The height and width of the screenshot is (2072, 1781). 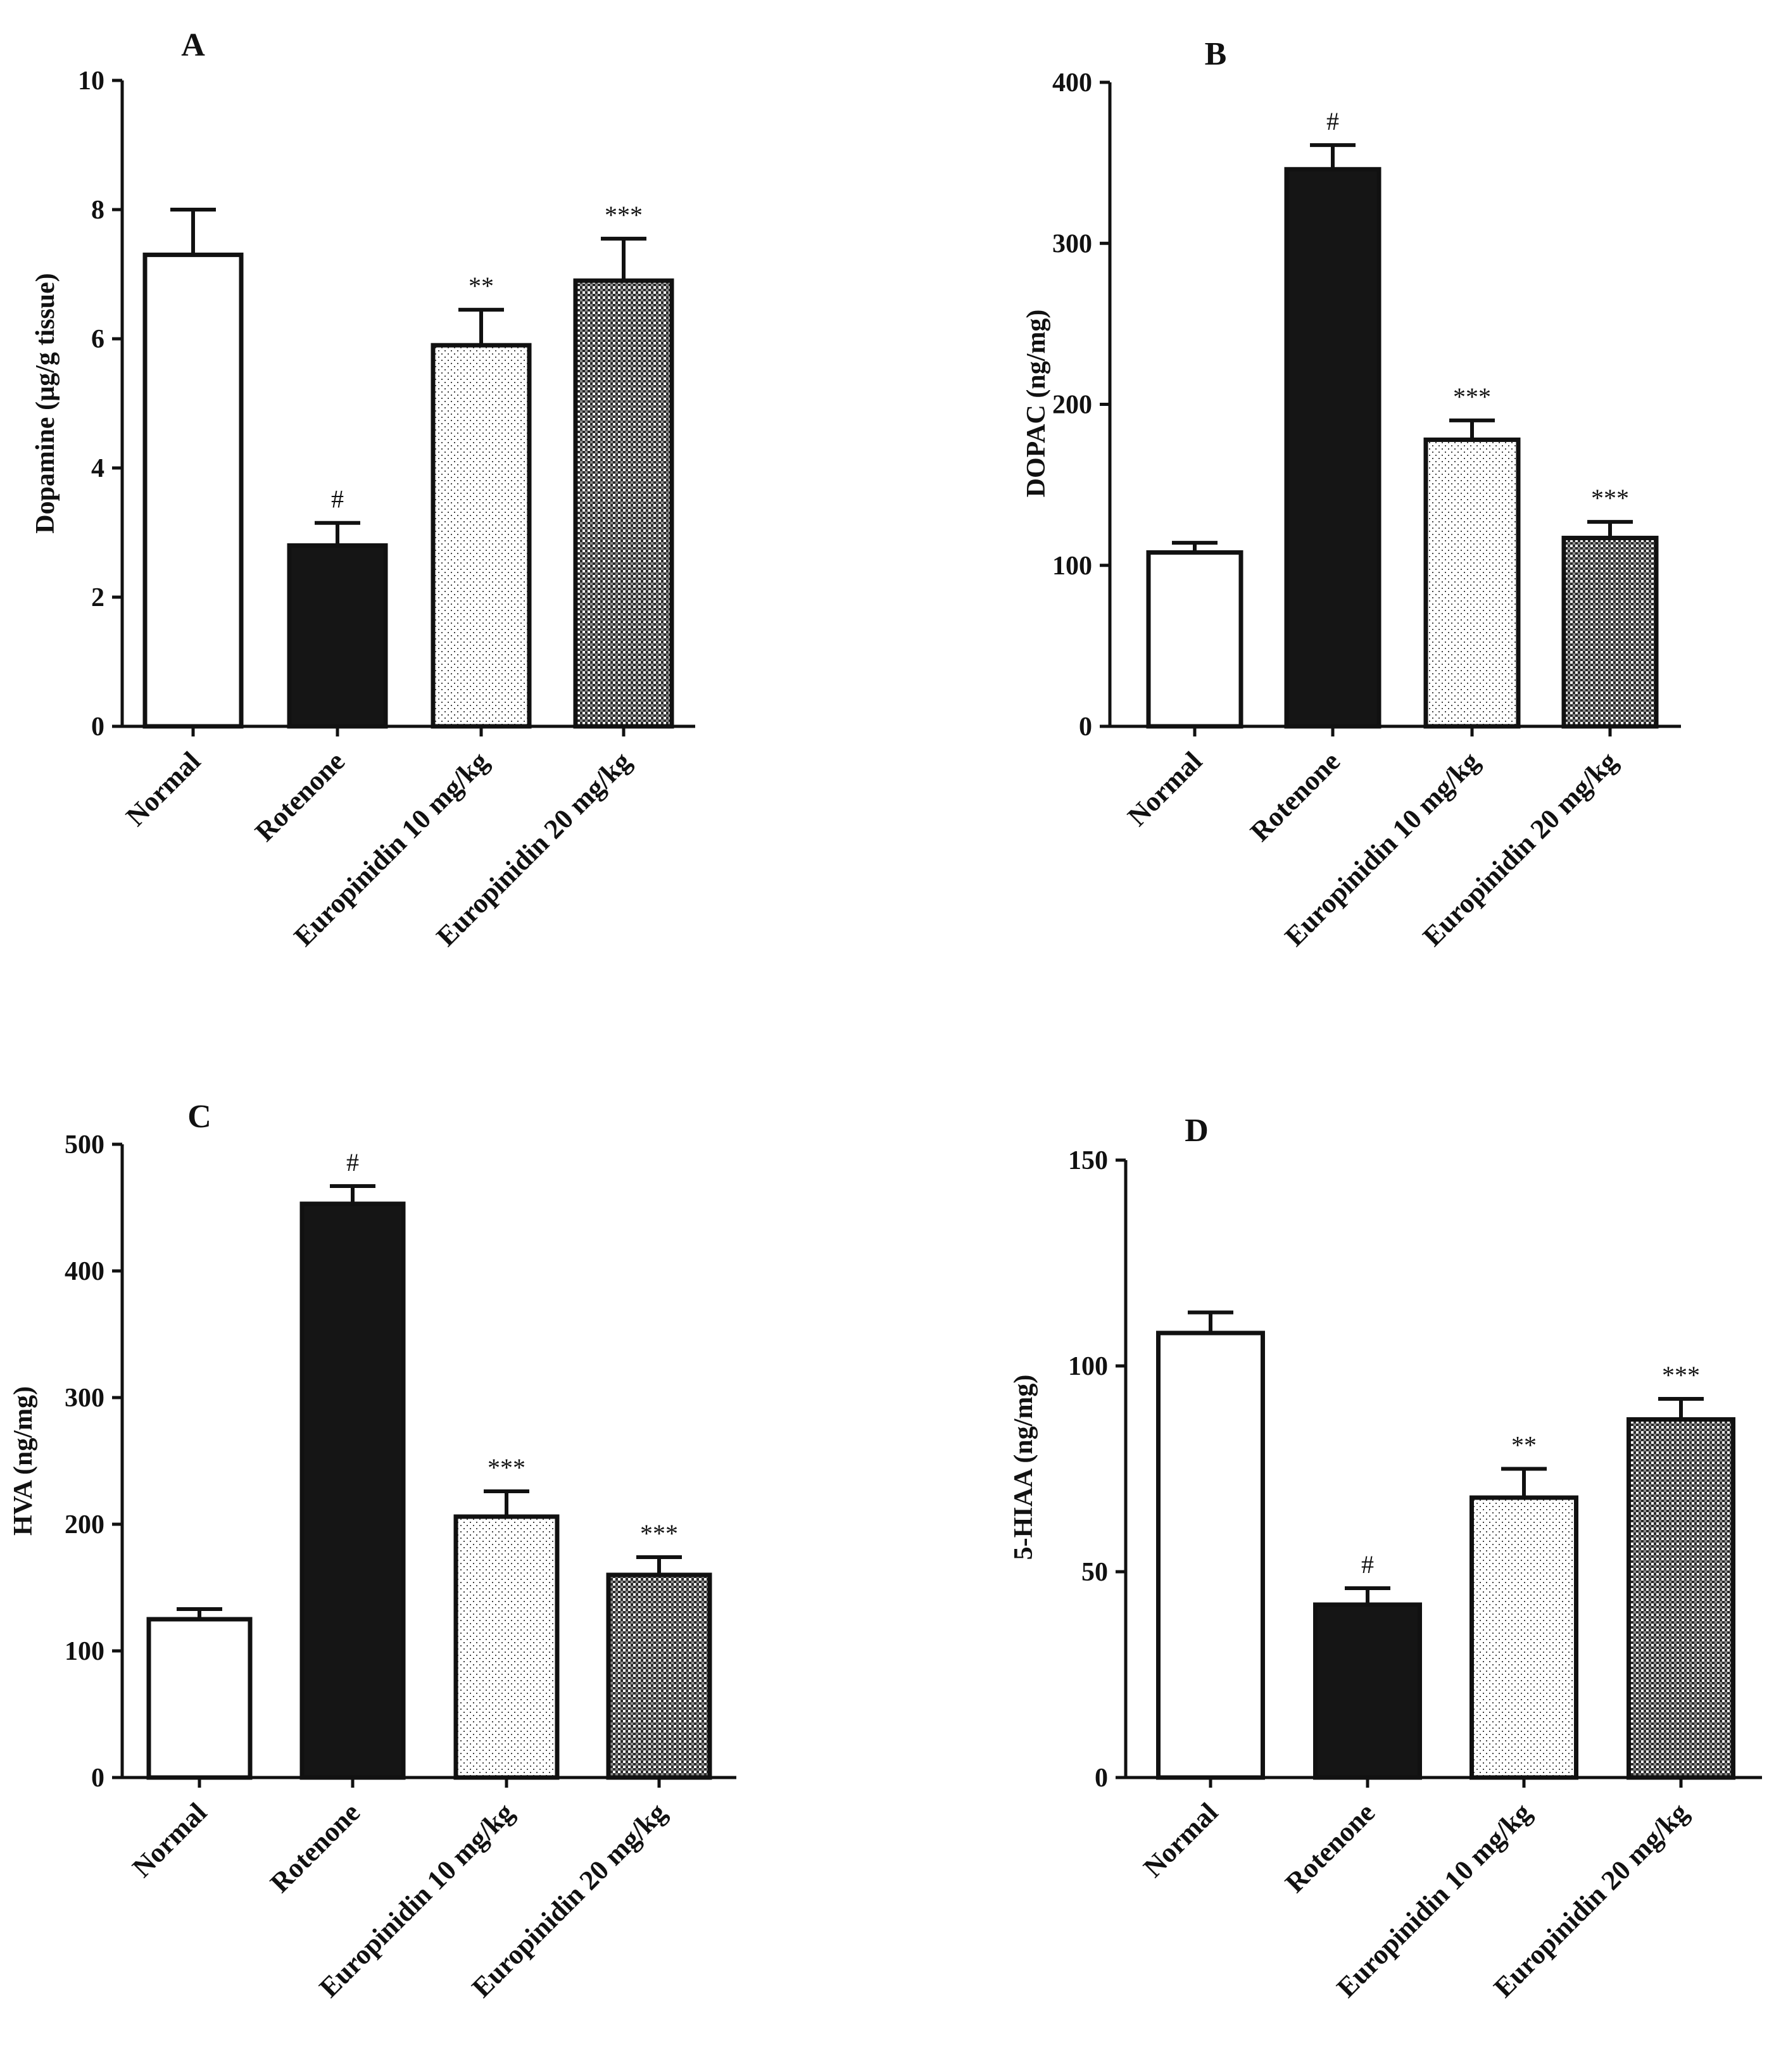 I want to click on panel-d-y-axis-title: 5-HIAA (ng/mg), so click(x=1023, y=1467).